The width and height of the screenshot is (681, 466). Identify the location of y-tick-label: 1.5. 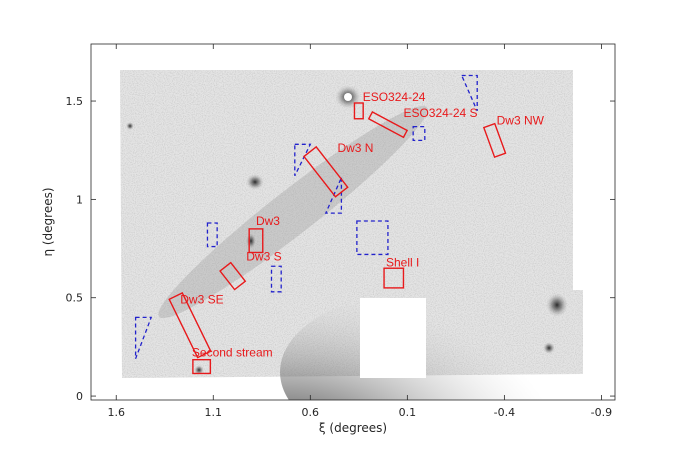
(75, 101).